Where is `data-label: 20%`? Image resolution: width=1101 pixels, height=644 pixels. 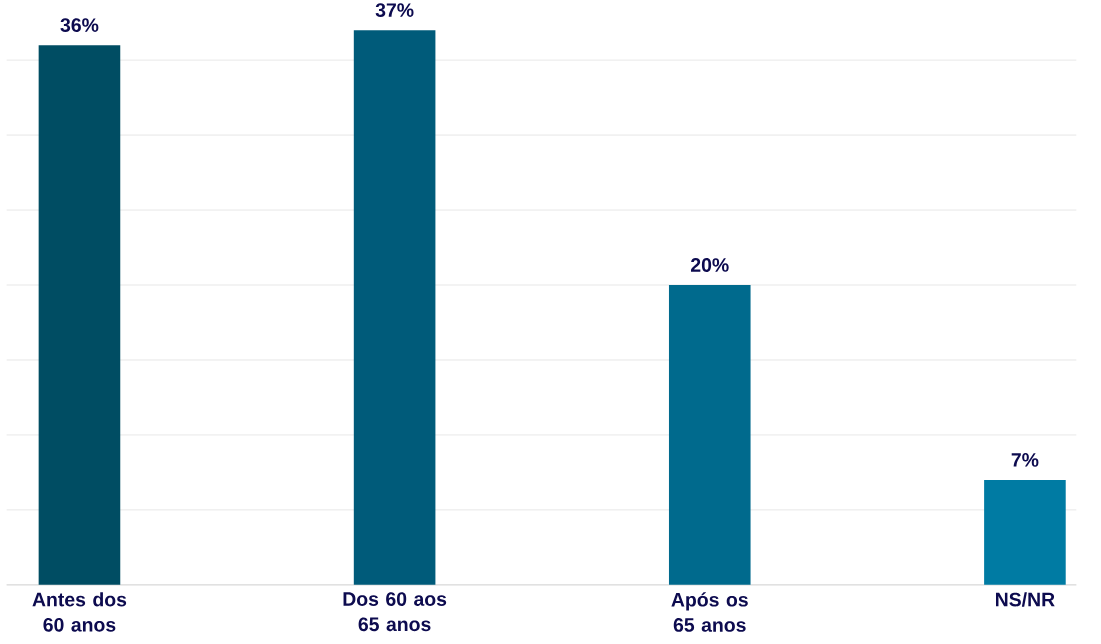
data-label: 20% is located at coordinates (709, 265).